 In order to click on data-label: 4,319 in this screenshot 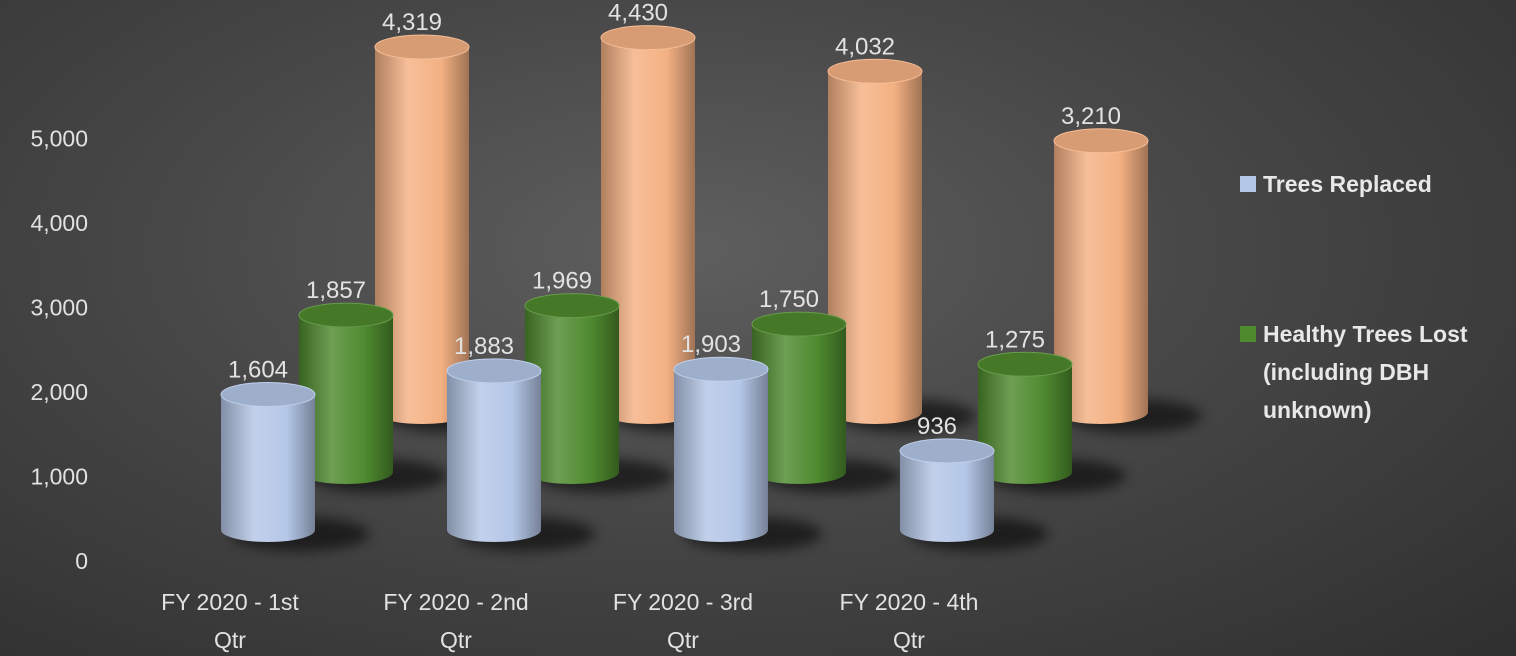, I will do `click(412, 22)`.